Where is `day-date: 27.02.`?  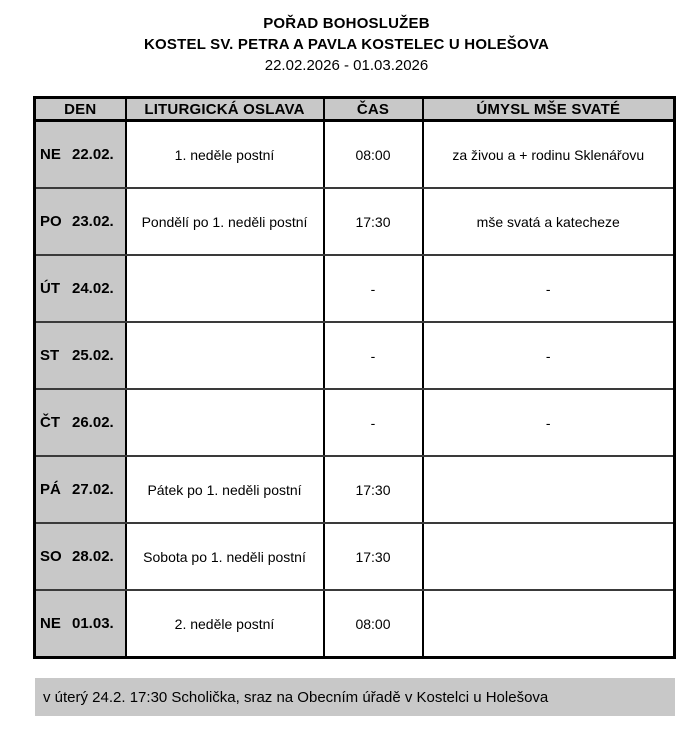 day-date: 27.02. is located at coordinates (93, 489).